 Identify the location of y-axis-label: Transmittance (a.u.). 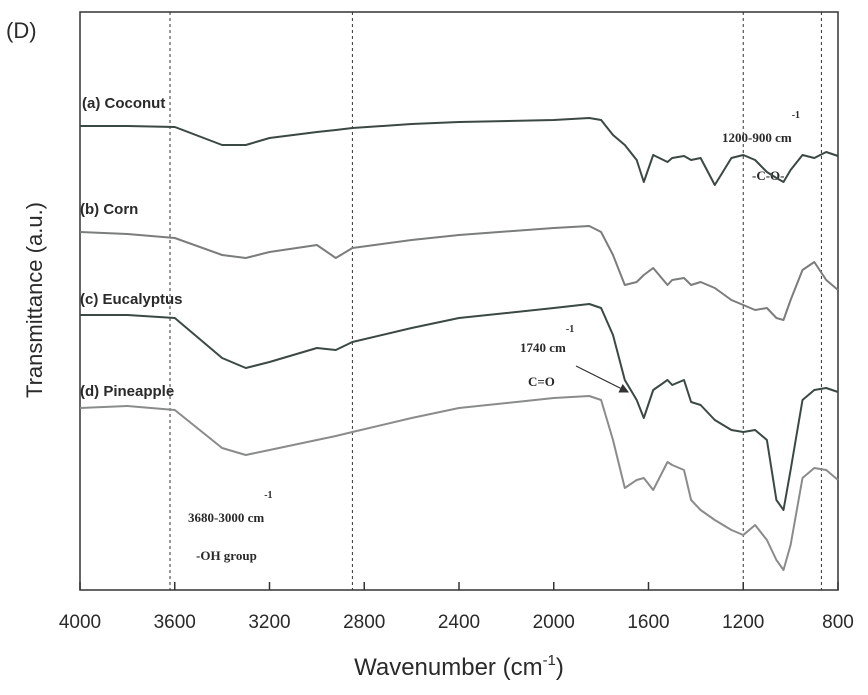
(34, 300).